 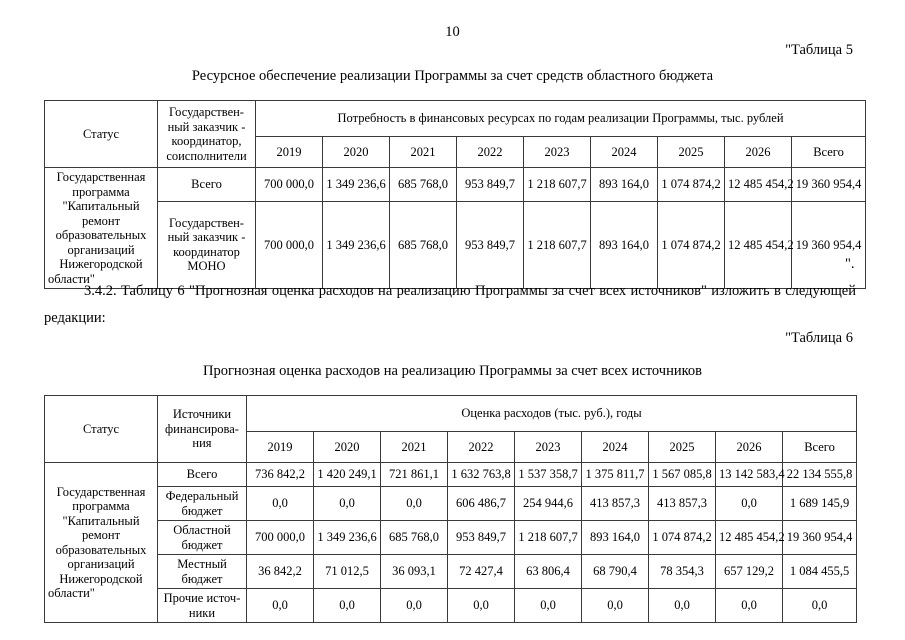 What do you see at coordinates (615, 571) in the screenshot?
I see `value-2024: 68 790,4` at bounding box center [615, 571].